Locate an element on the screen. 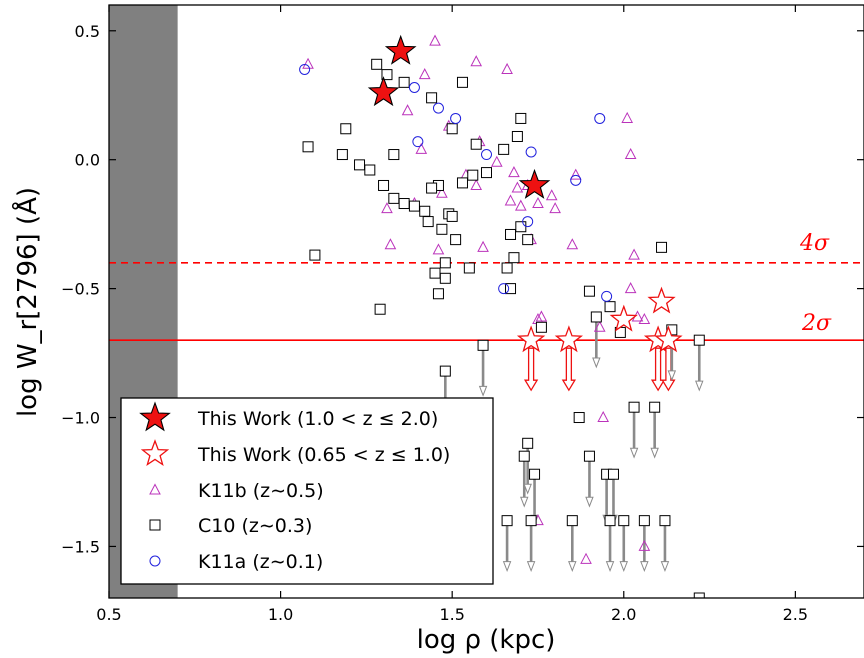 This screenshot has width=864, height=658. legend-marker-open-star is located at coordinates (155, 453).